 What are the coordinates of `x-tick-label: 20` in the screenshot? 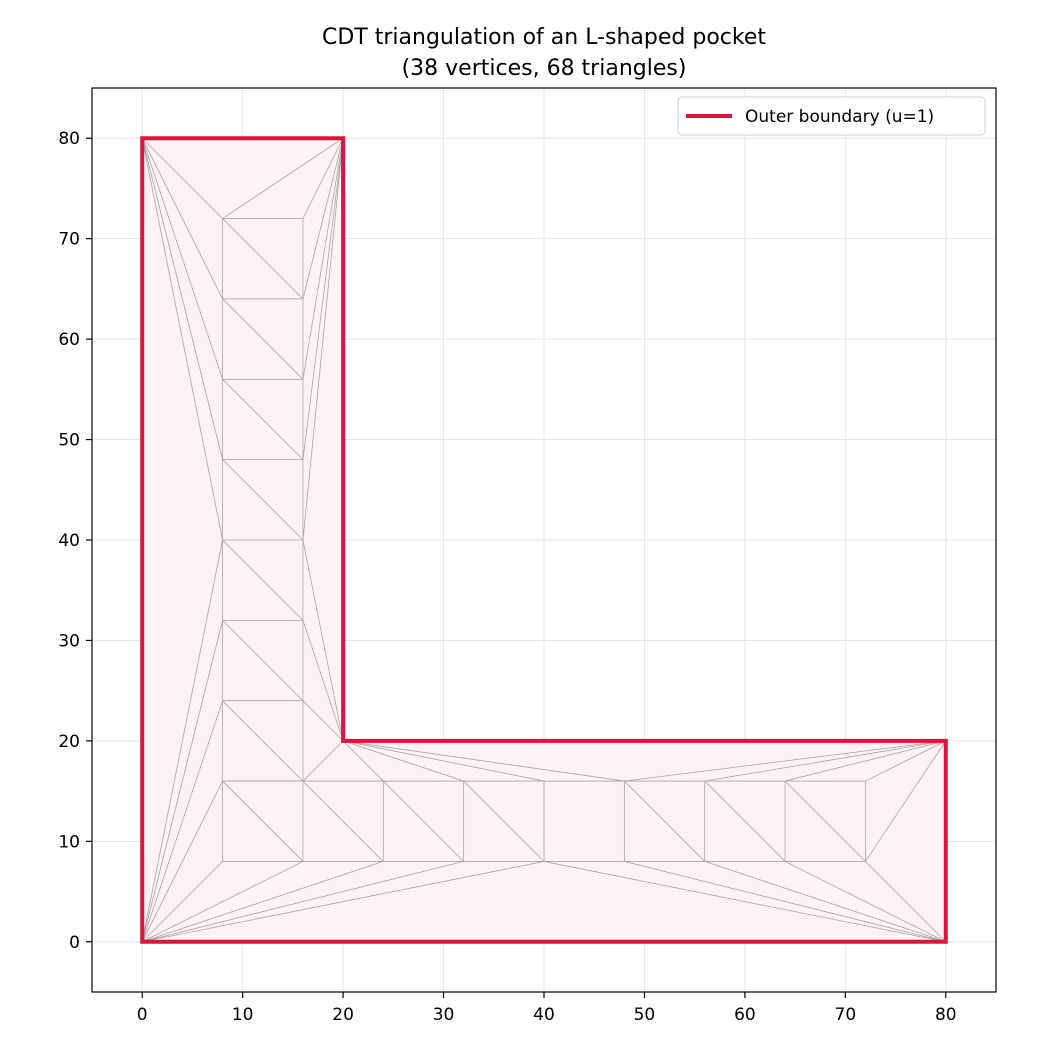 It's located at (343, 1015).